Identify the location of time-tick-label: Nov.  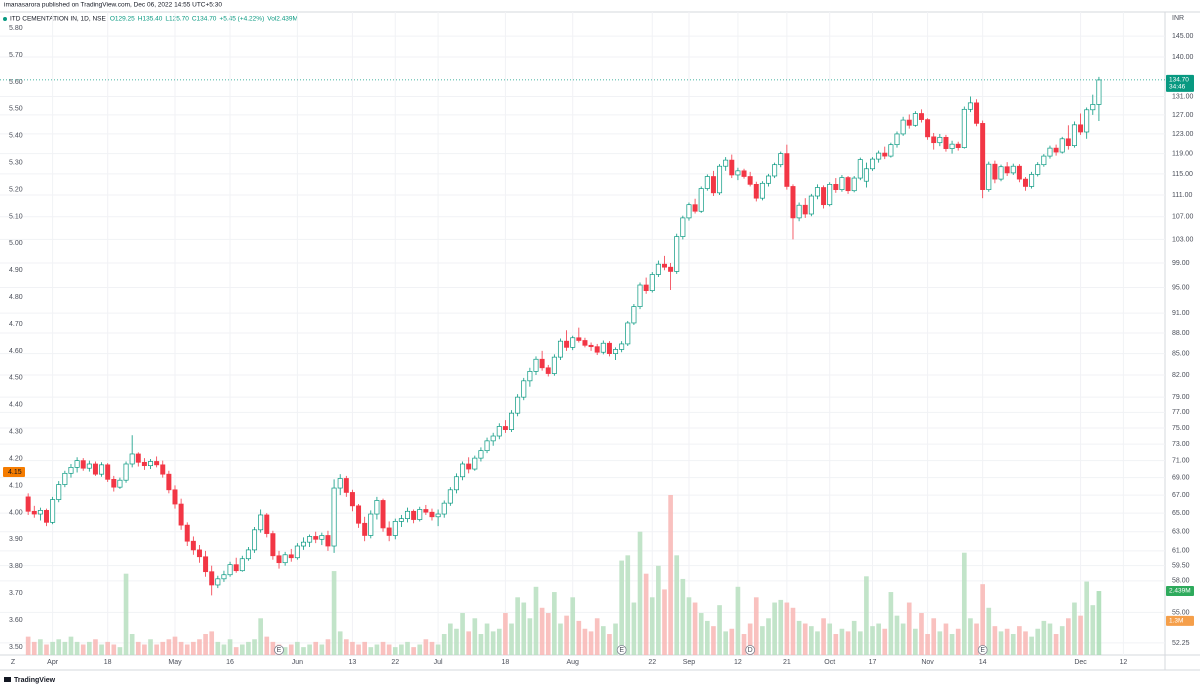
(927, 662).